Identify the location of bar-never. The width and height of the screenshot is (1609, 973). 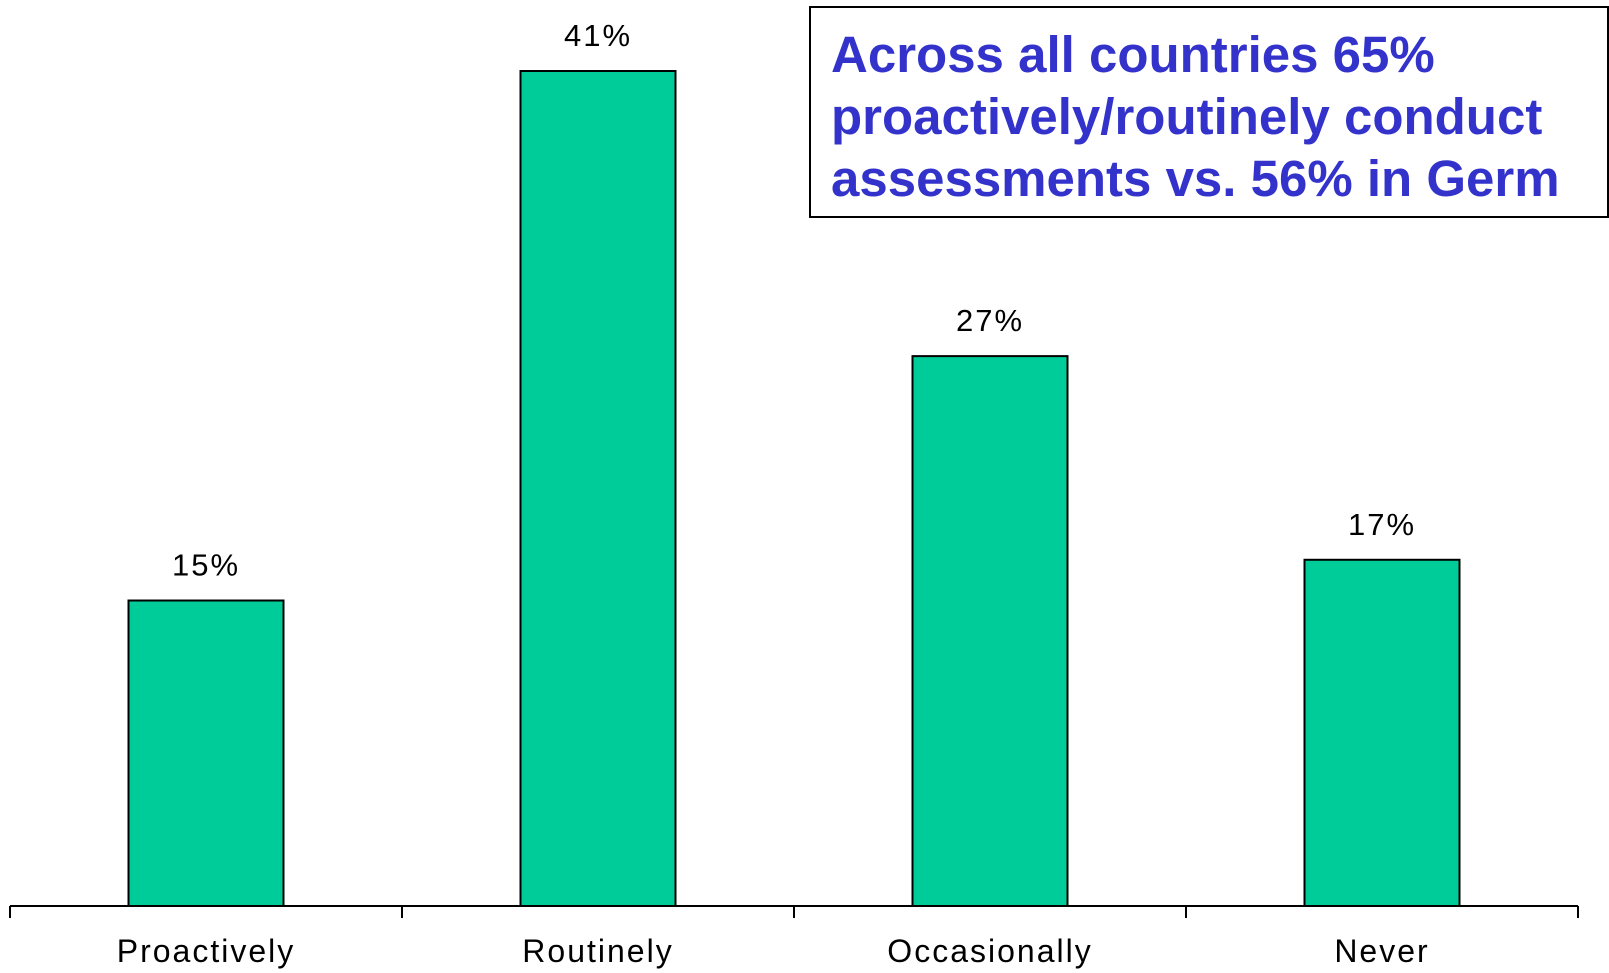
(1382, 733).